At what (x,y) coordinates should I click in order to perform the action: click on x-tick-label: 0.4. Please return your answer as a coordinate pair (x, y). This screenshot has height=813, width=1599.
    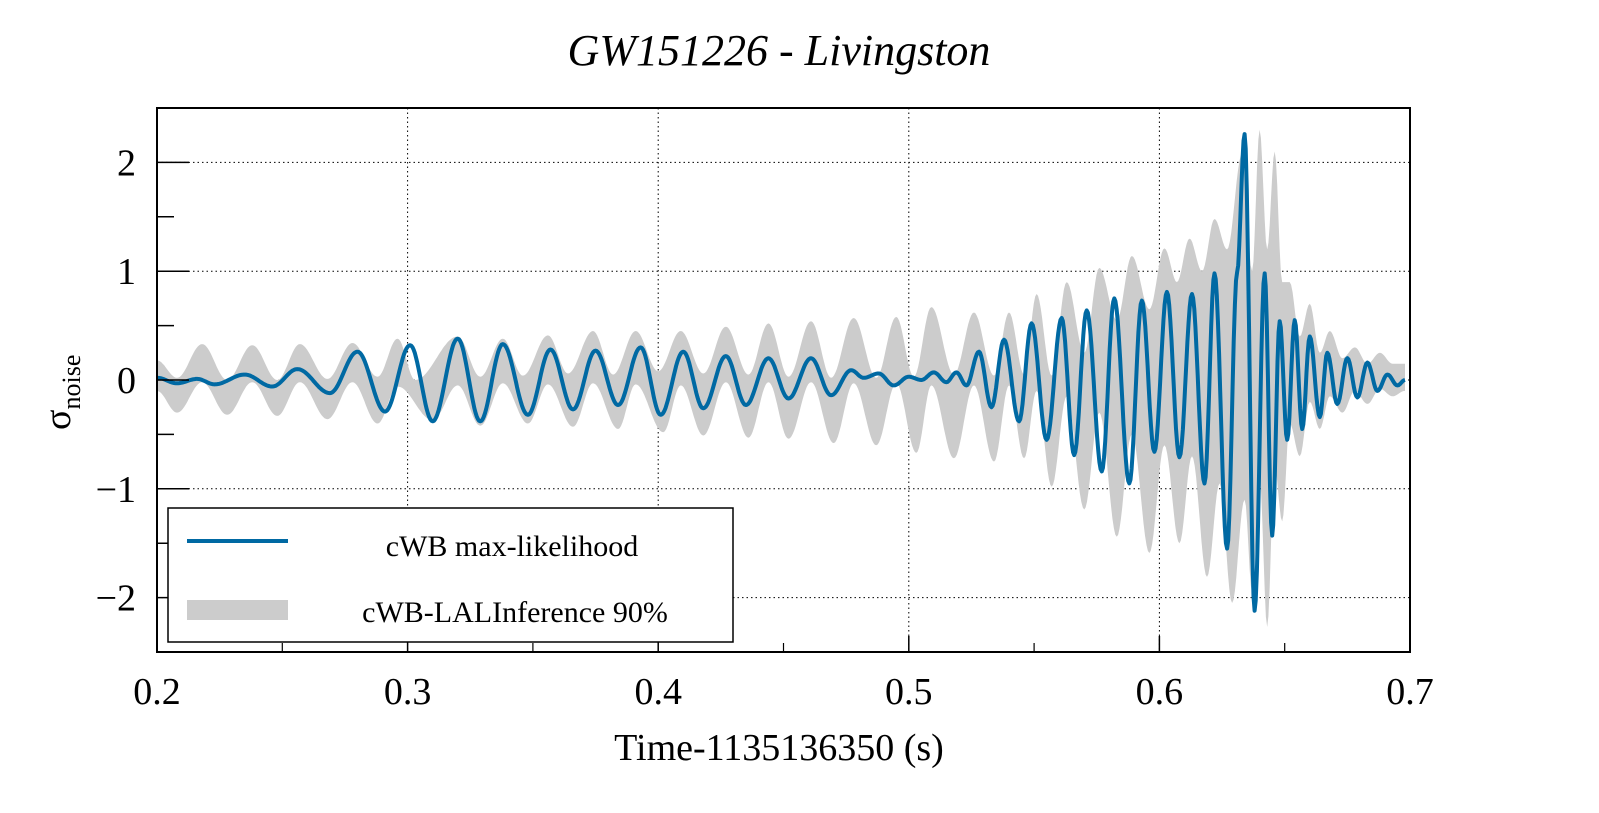
    Looking at the image, I should click on (658, 692).